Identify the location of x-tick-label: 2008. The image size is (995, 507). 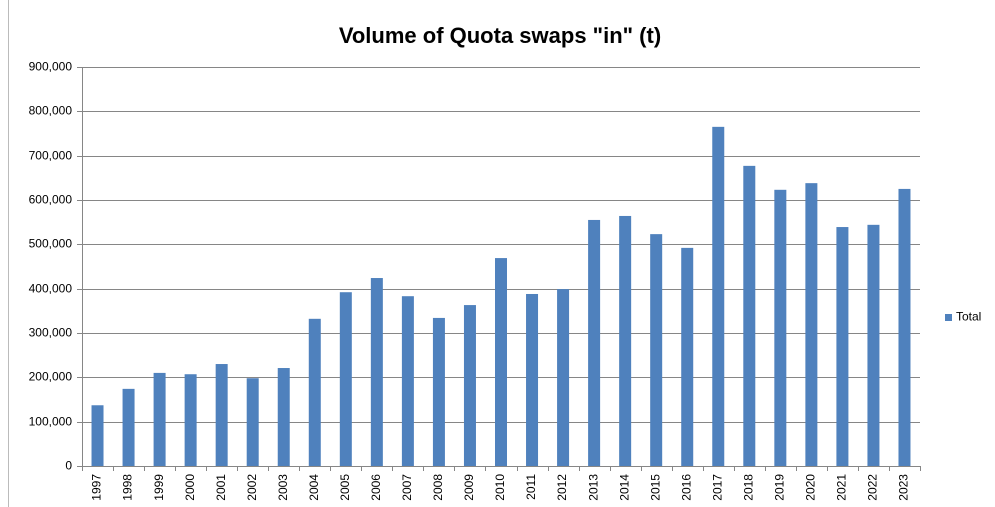
(438, 487).